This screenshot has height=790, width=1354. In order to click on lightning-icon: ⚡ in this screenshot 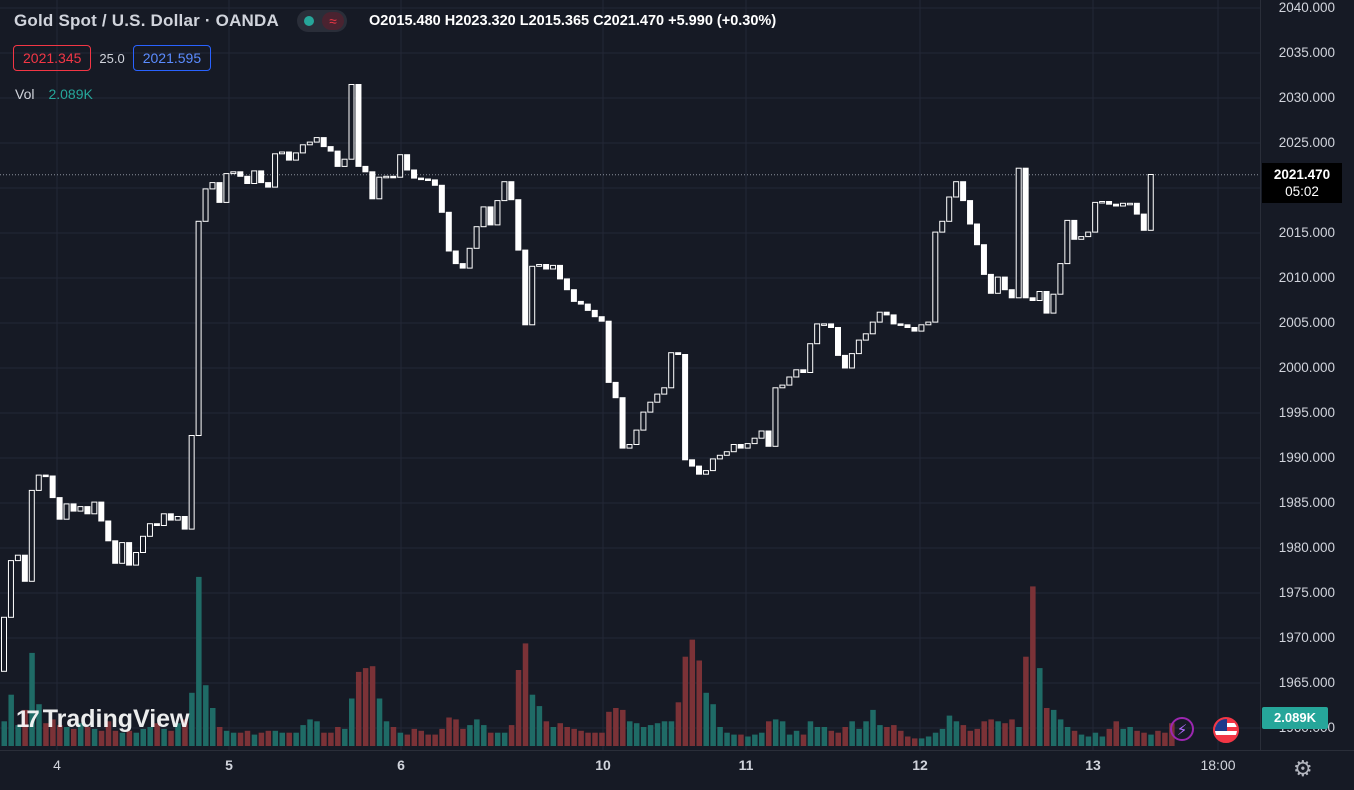, I will do `click(1182, 729)`.